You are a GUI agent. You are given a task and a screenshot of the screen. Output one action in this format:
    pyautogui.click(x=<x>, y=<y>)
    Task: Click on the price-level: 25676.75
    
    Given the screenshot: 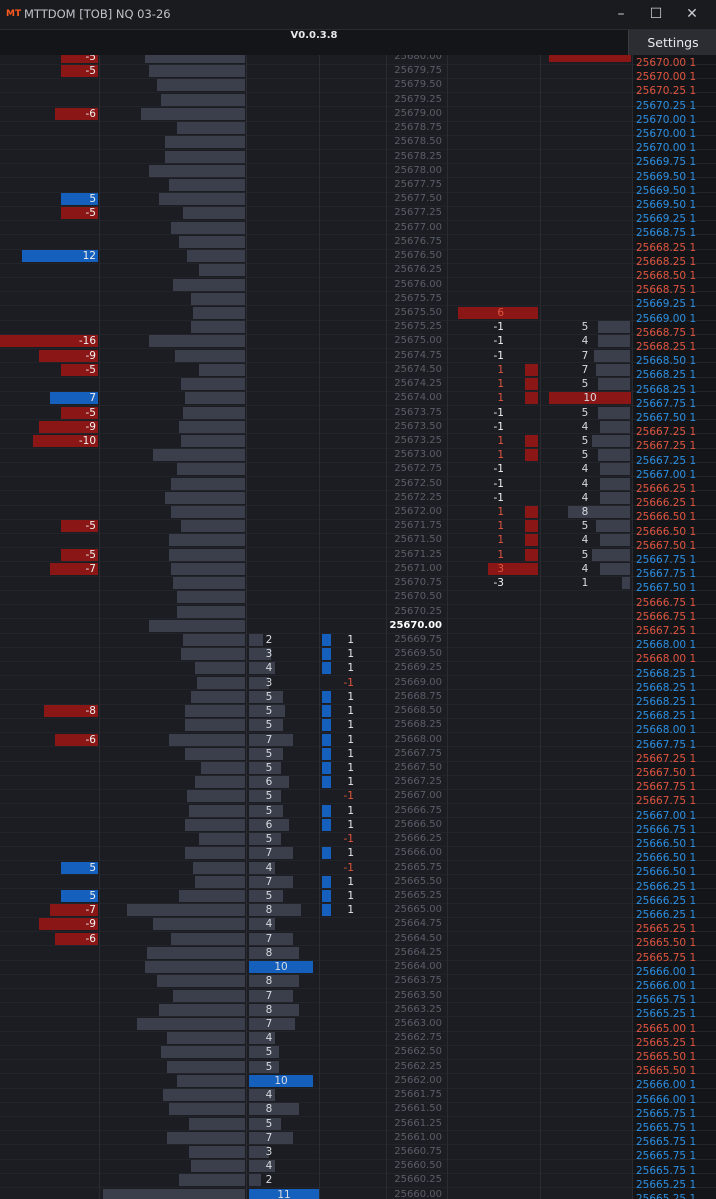 What is the action you would take?
    pyautogui.click(x=418, y=241)
    